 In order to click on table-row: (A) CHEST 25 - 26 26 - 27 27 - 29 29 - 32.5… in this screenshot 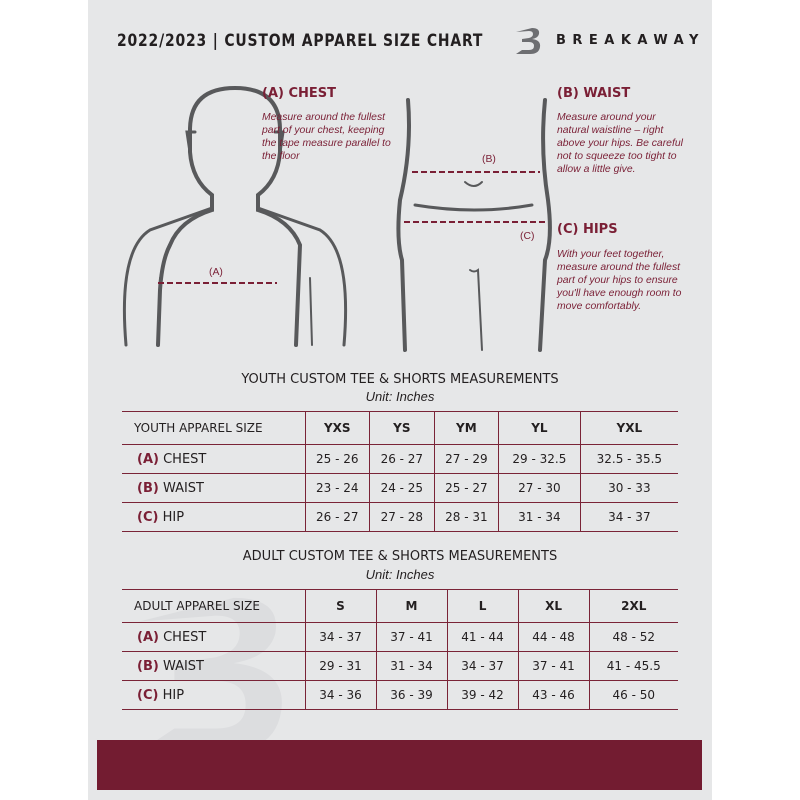, I will do `click(400, 459)`.